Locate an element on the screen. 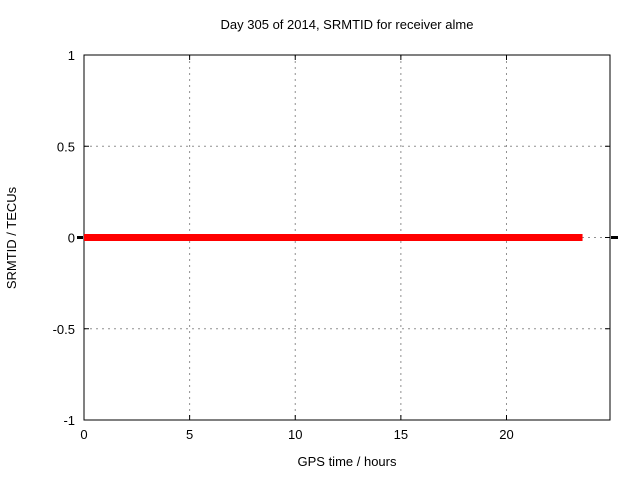  y-tick-label: 0 is located at coordinates (71, 238).